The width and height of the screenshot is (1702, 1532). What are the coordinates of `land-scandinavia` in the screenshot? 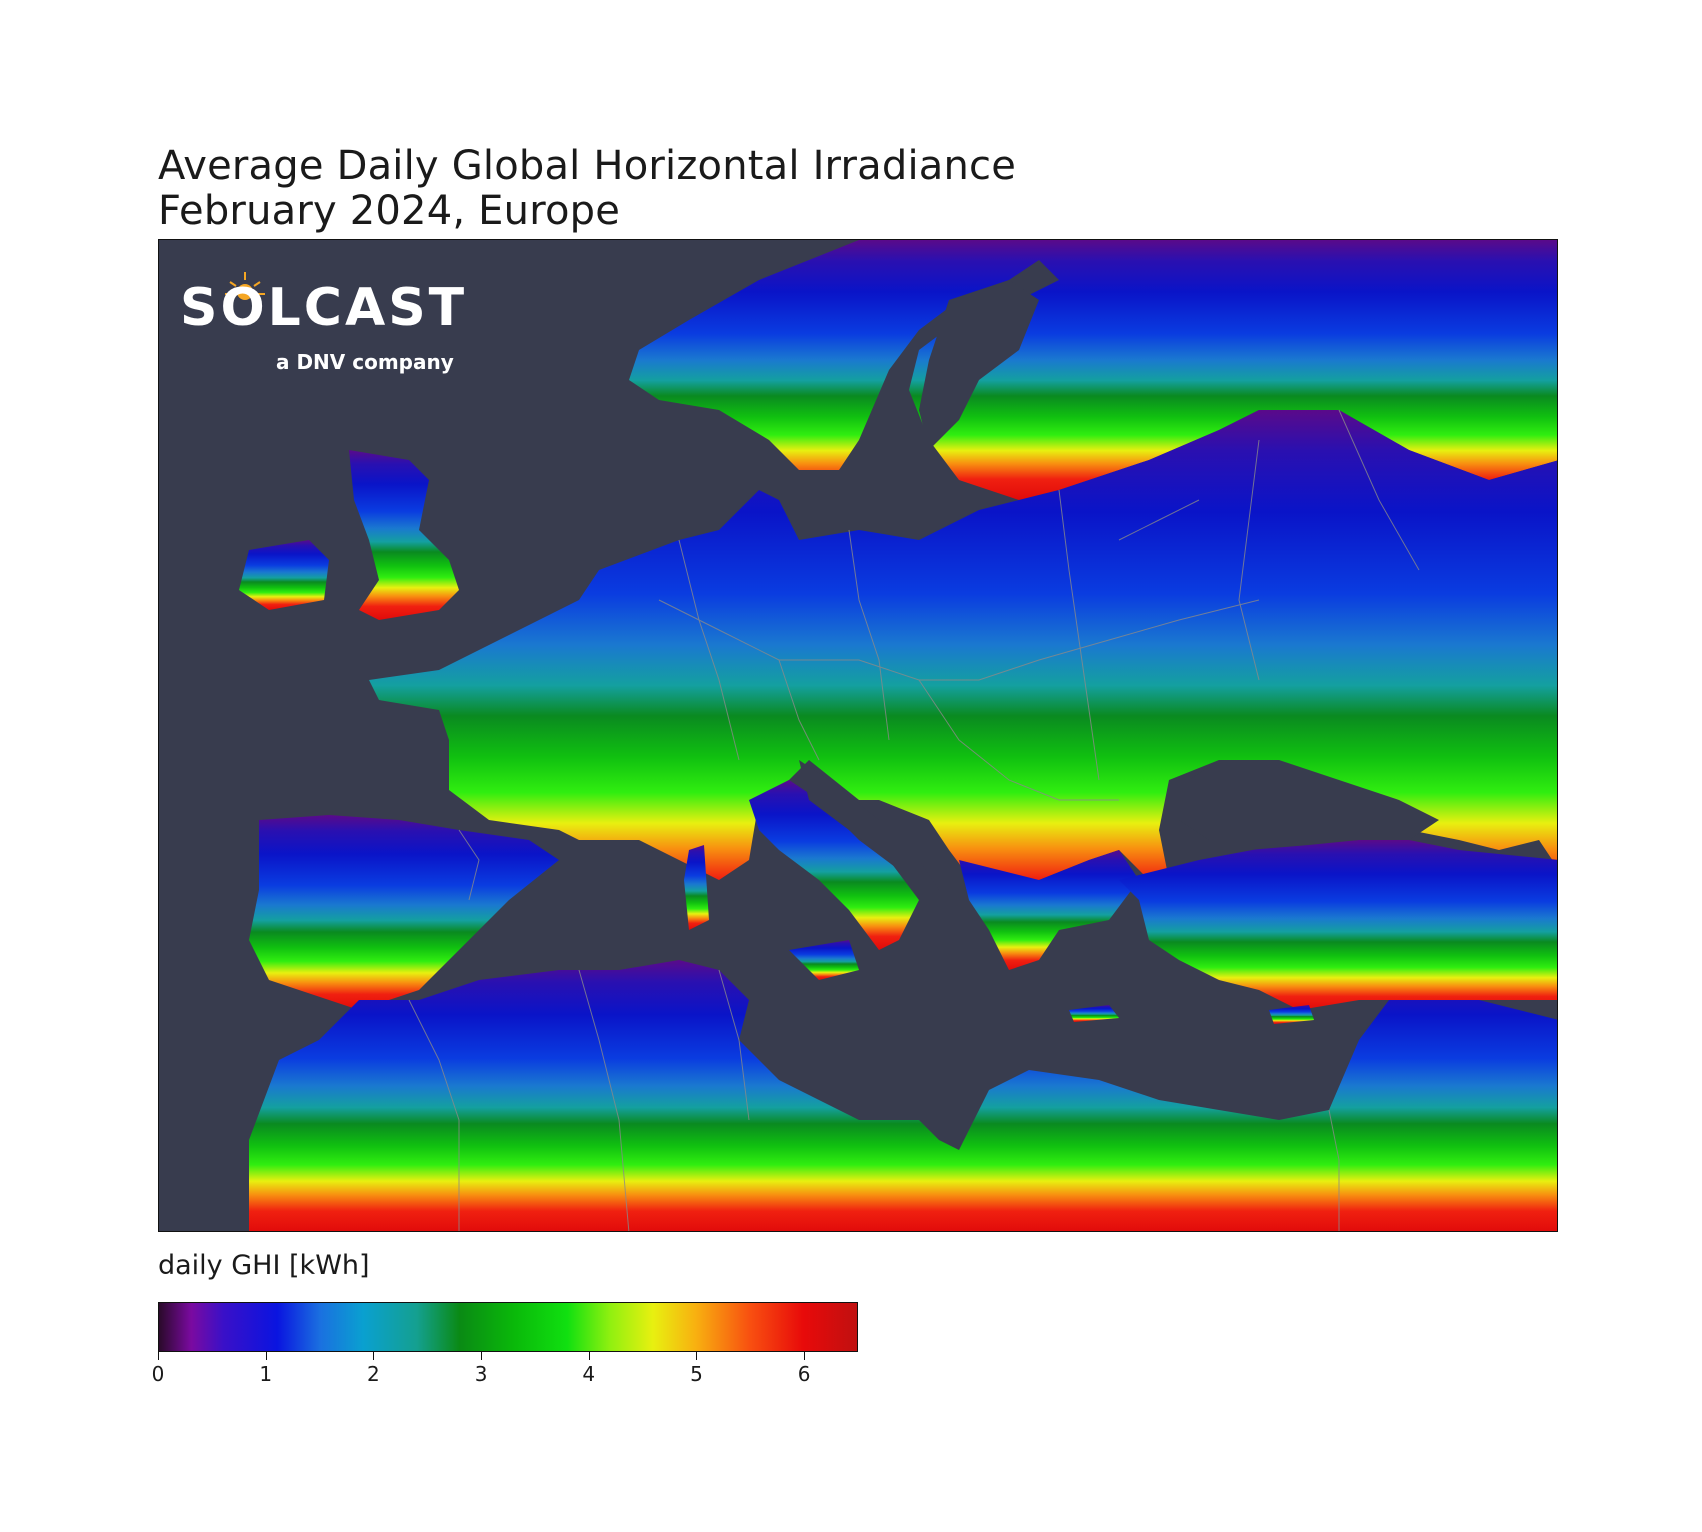 It's located at (1093, 370).